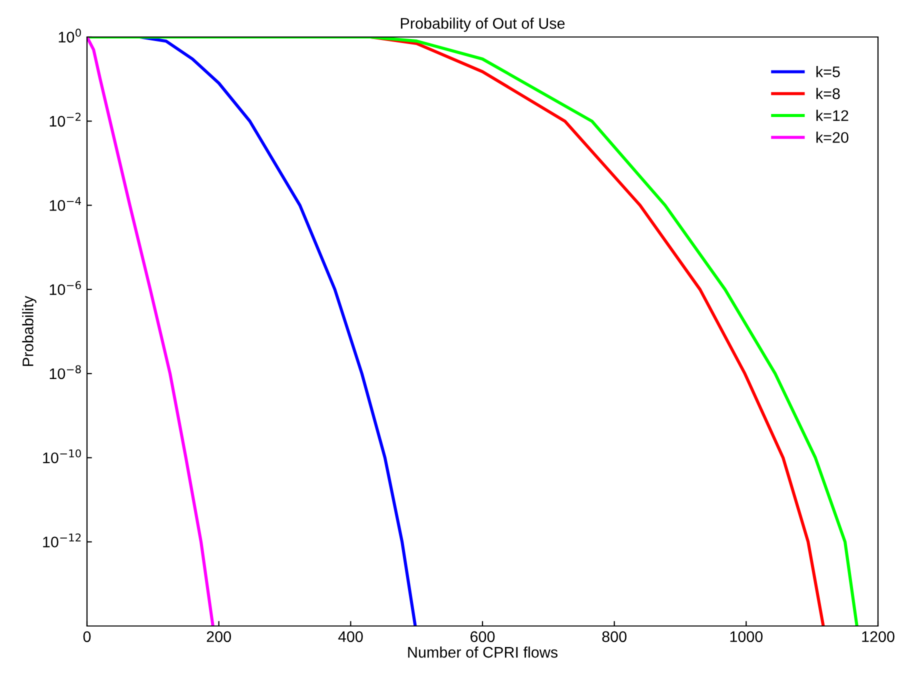  I want to click on x-tick-label: 0, so click(87, 636).